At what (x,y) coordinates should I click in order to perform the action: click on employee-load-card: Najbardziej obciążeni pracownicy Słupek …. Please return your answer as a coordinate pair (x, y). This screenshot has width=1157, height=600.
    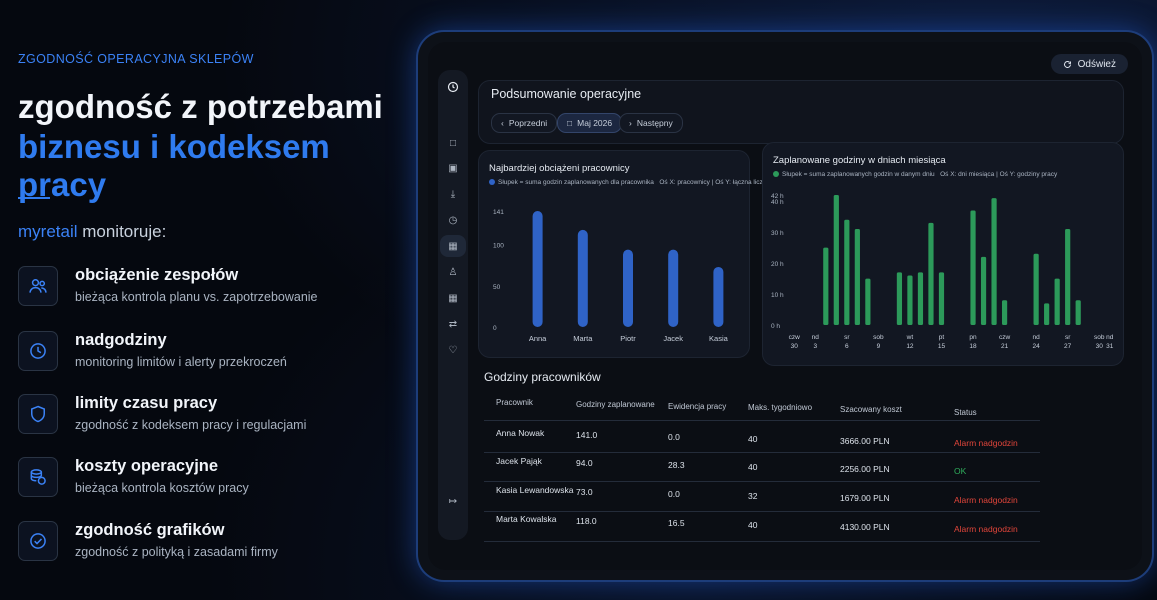
    Looking at the image, I should click on (634, 254).